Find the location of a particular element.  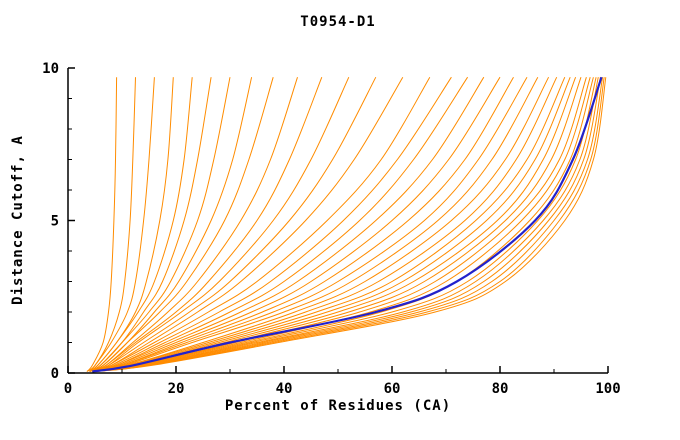

svg-text: 60 is located at coordinates (392, 389).